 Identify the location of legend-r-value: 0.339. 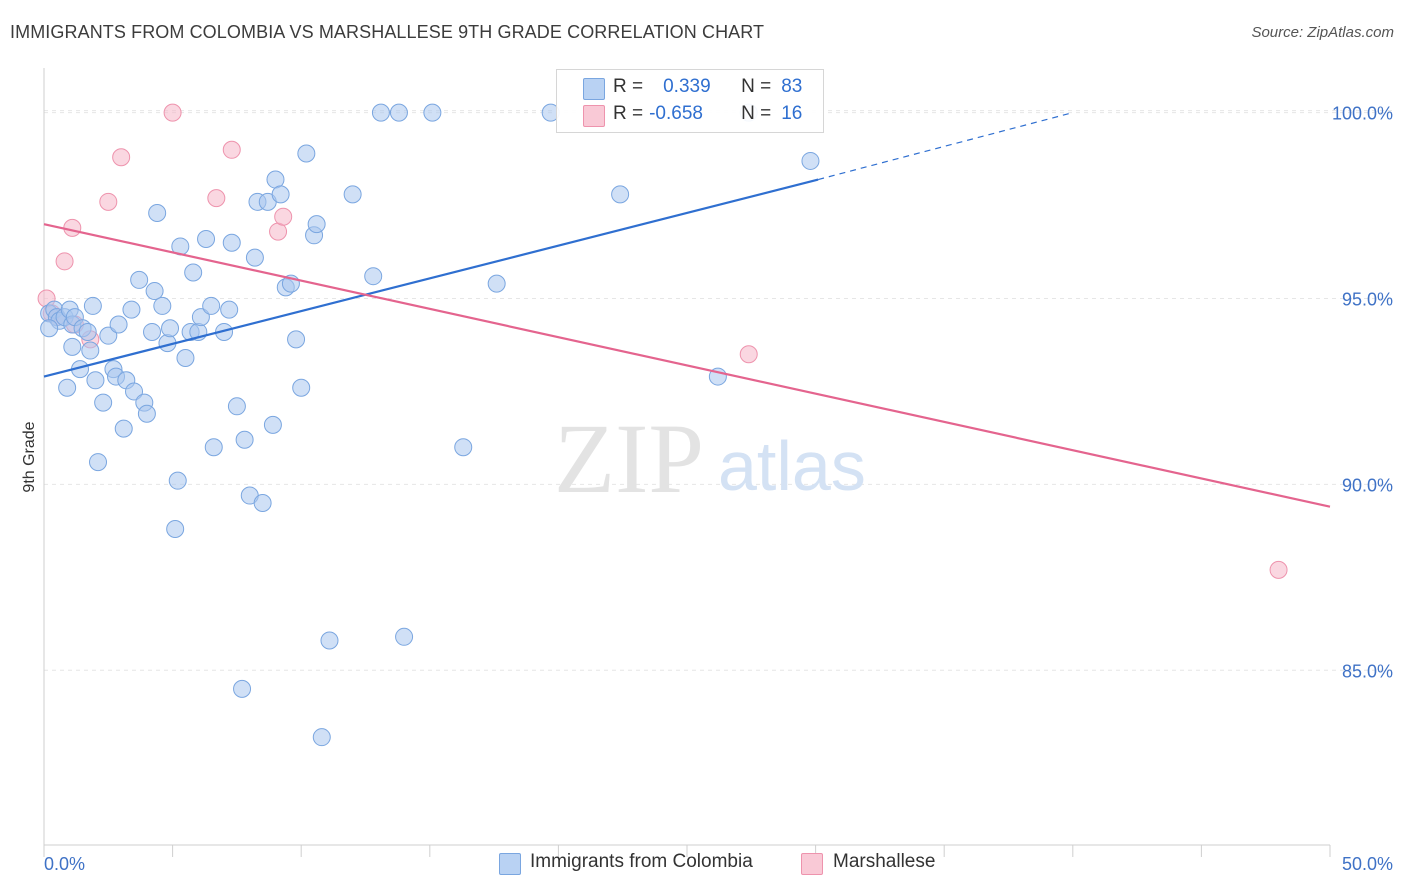
(687, 86).